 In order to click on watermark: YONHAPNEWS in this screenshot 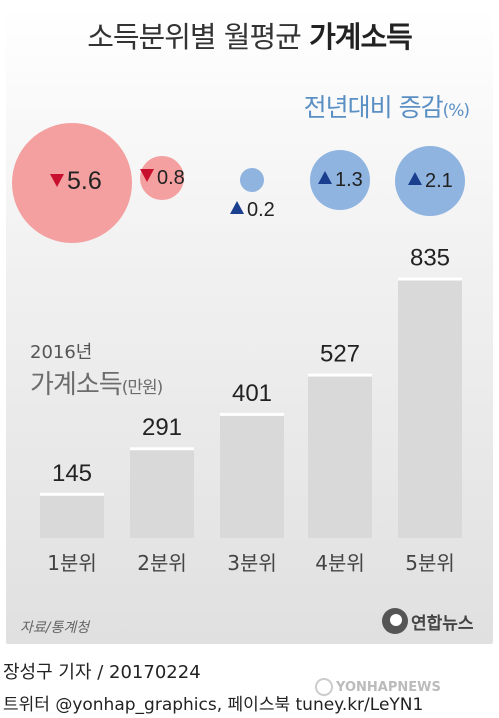, I will do `click(378, 687)`.